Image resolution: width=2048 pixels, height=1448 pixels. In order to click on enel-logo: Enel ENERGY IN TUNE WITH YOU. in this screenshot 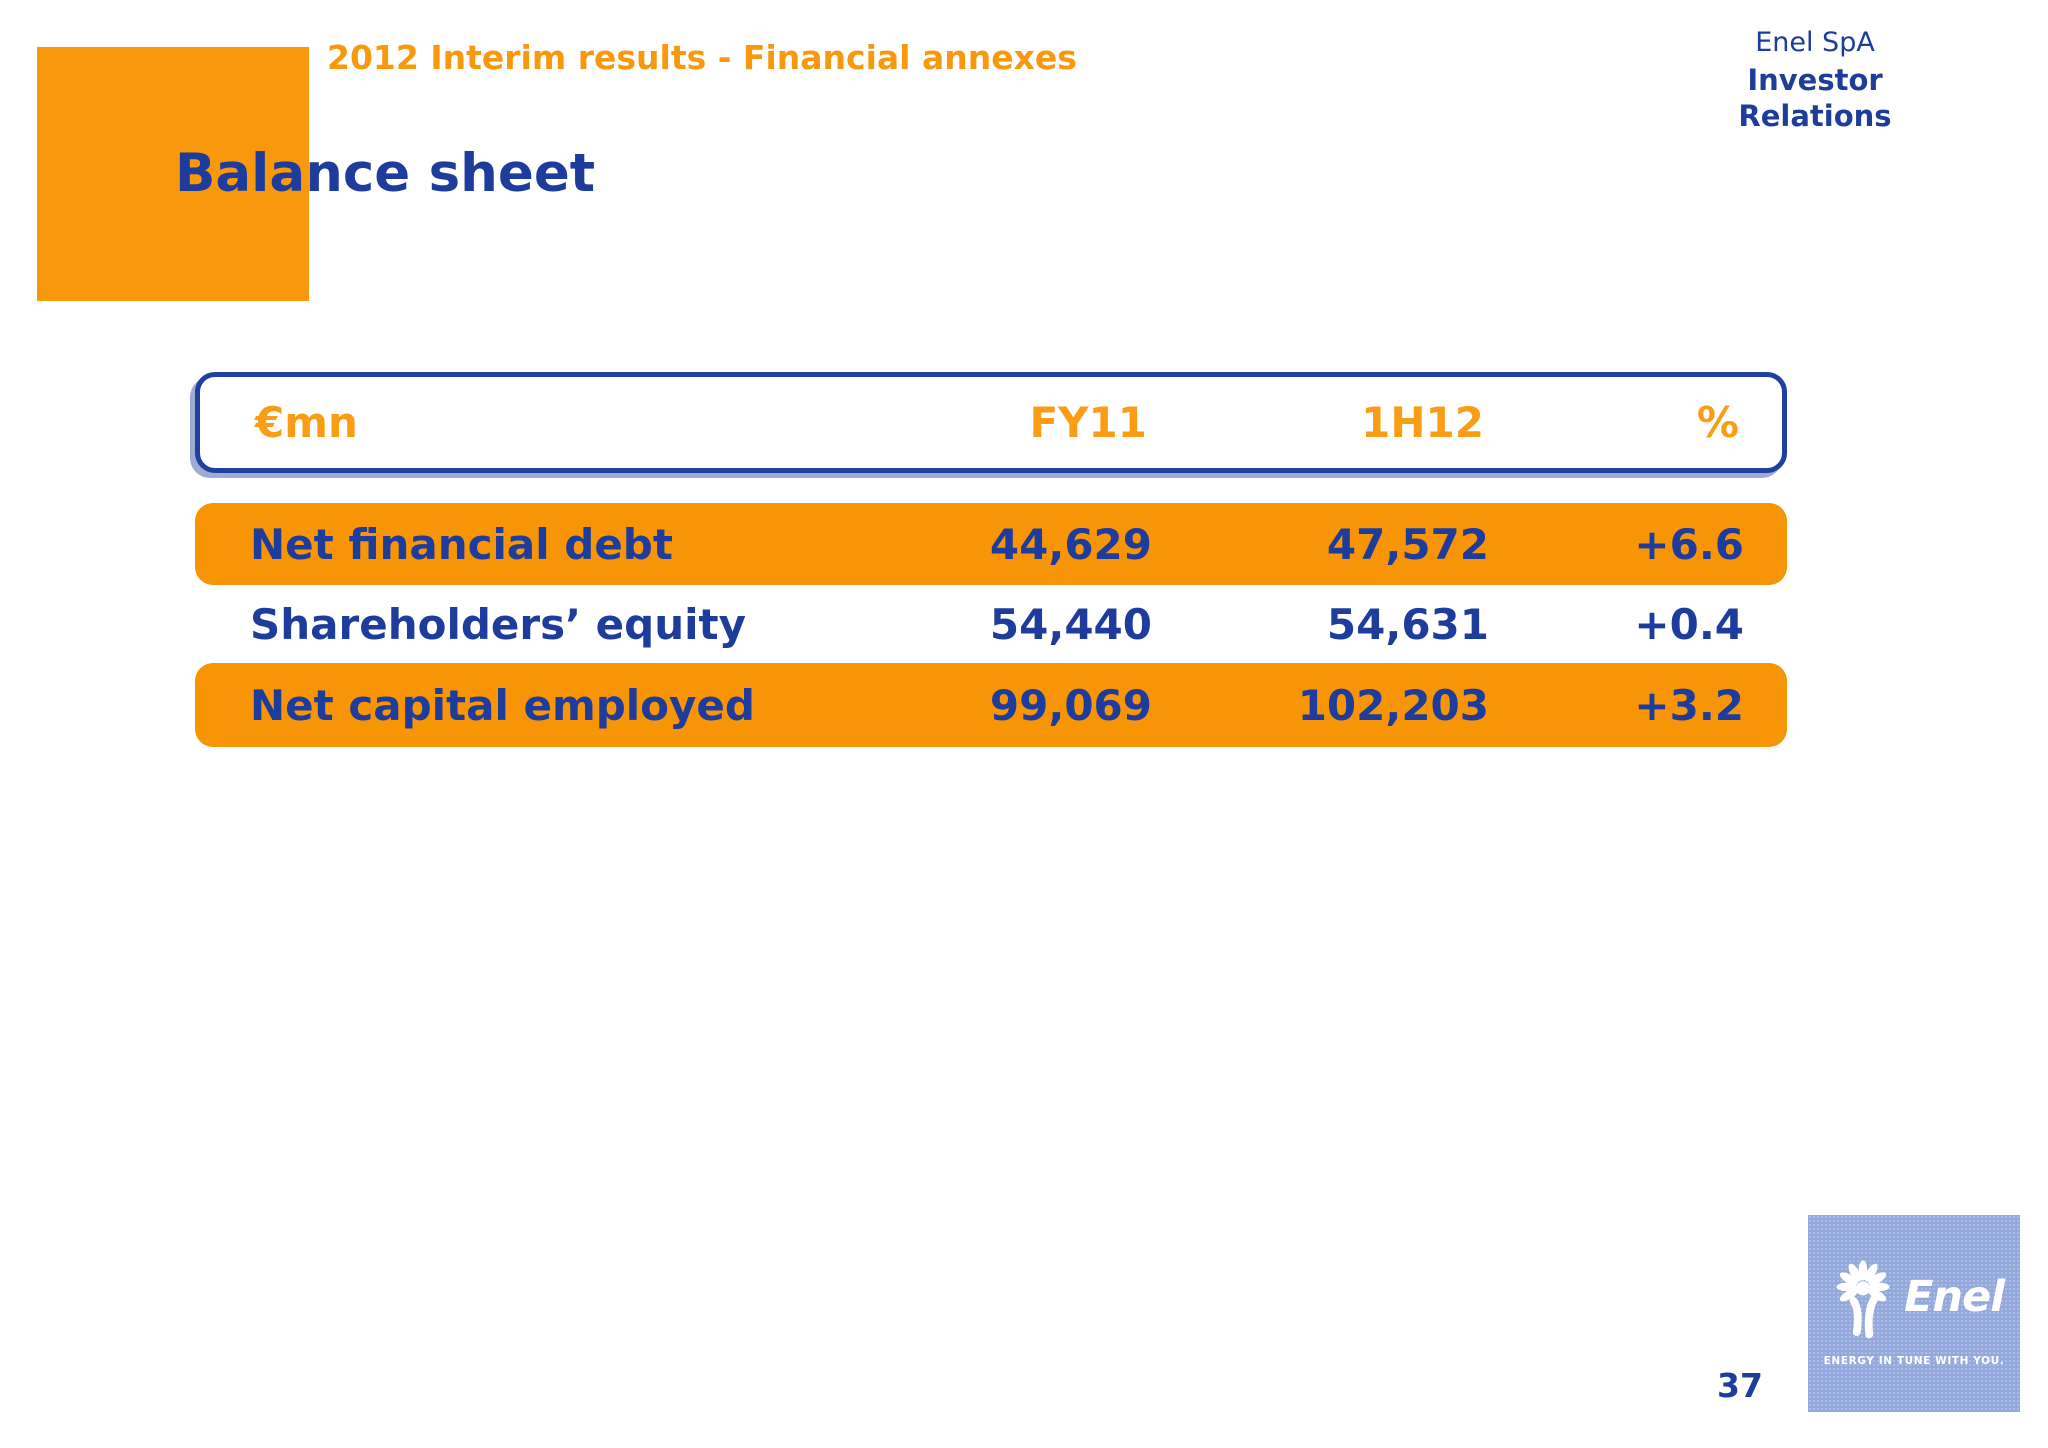, I will do `click(1914, 1313)`.